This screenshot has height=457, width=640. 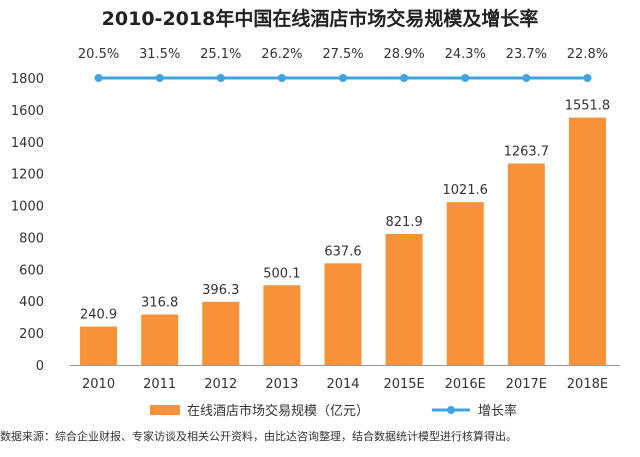 I want to click on legend-line-marker, so click(x=451, y=410).